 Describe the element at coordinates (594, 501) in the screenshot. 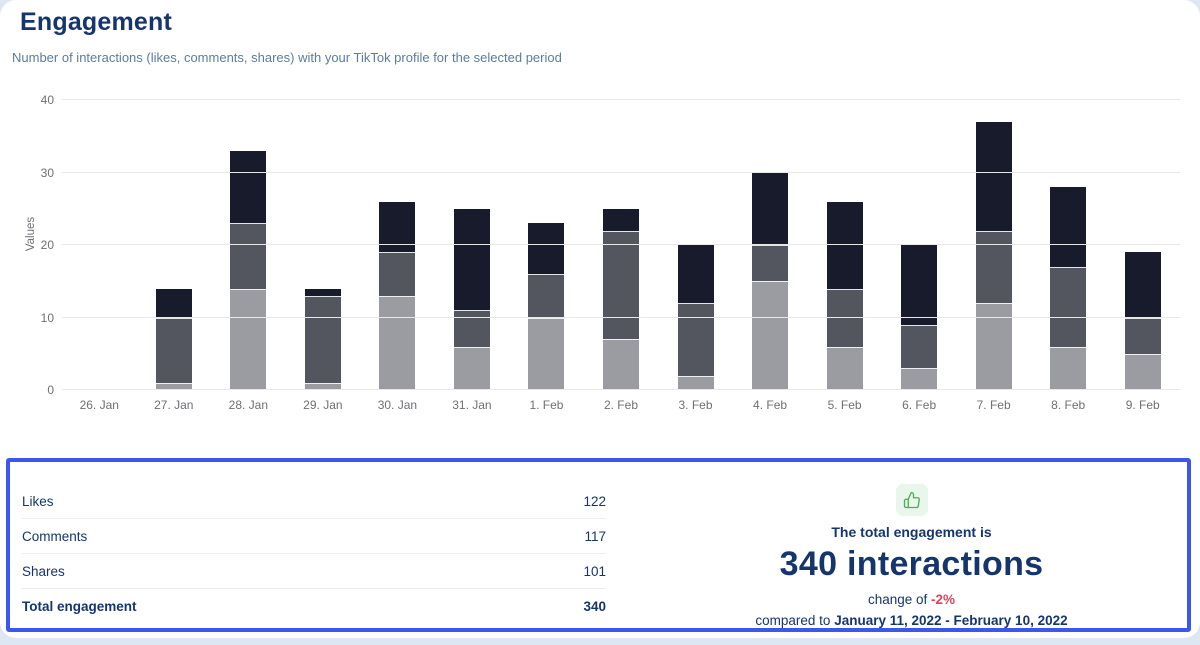

I see `row-value: 122` at that location.